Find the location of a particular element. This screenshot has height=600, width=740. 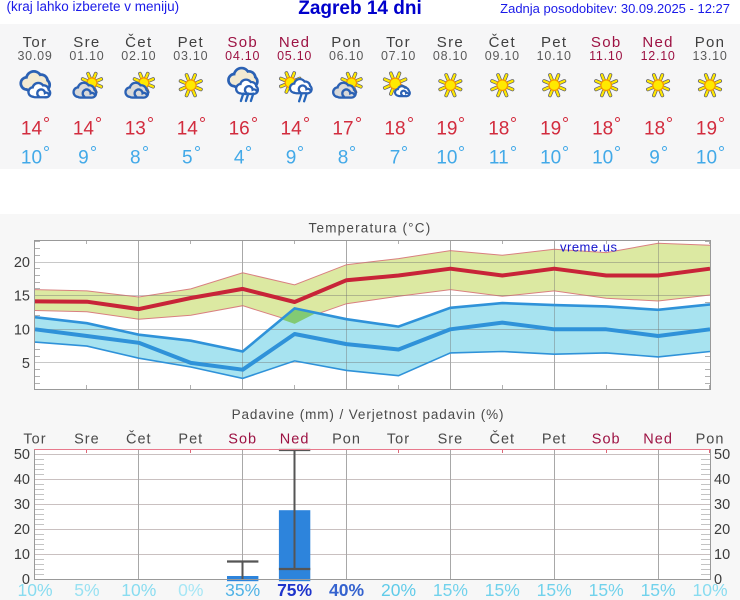

svg-text: 5% is located at coordinates (86, 590).